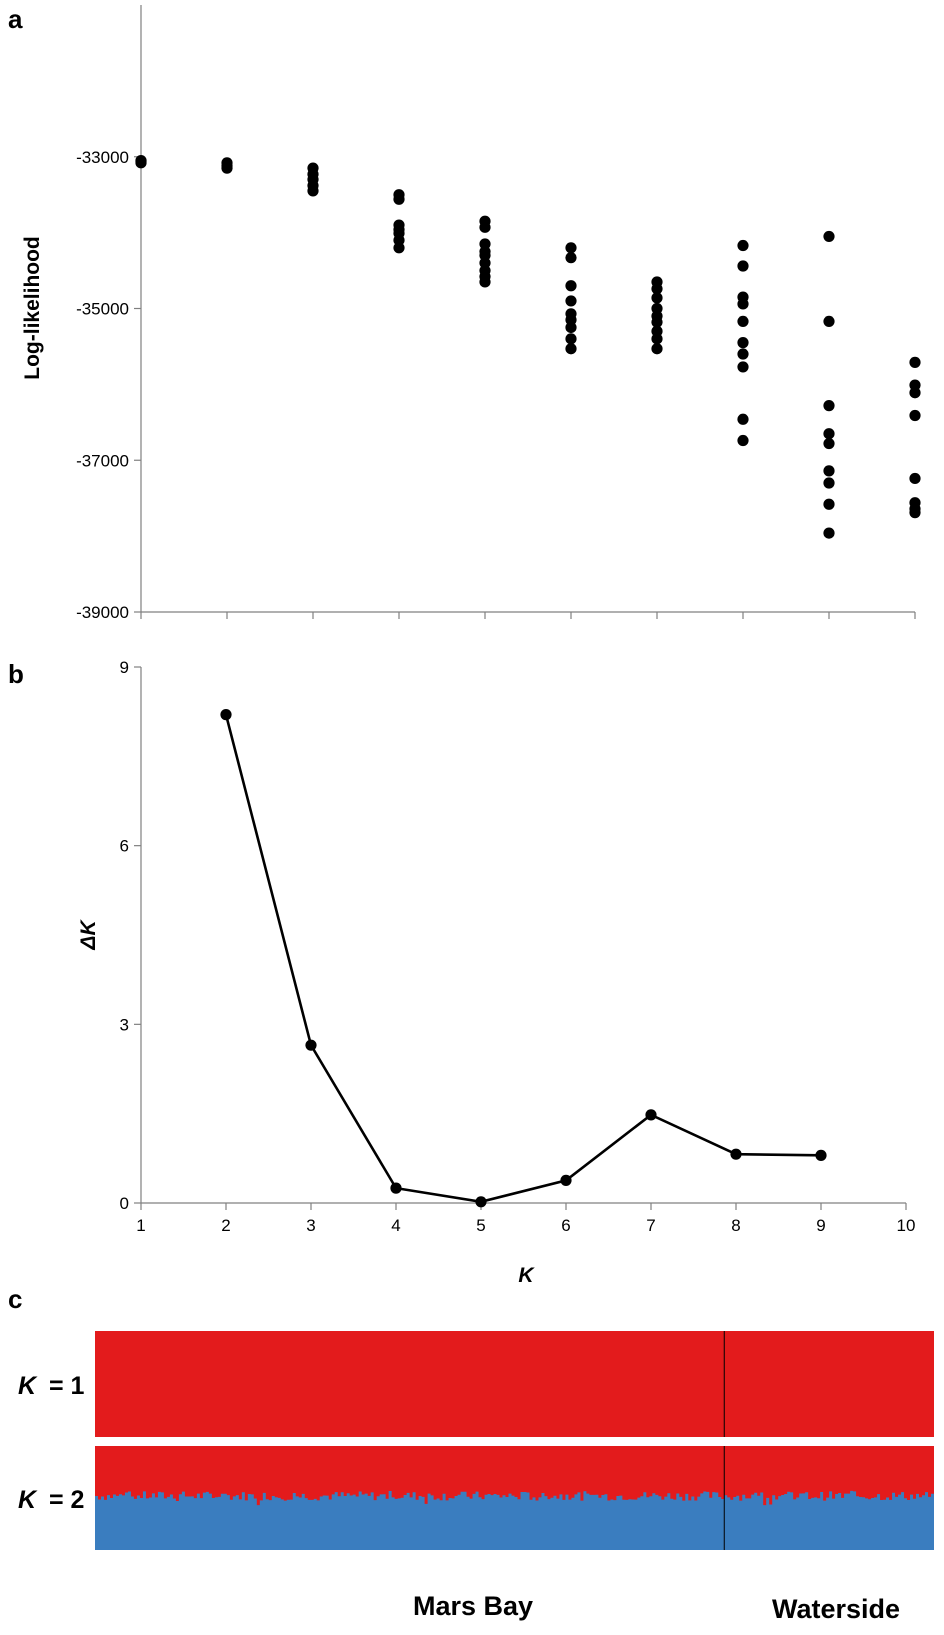 Image resolution: width=944 pixels, height=1635 pixels. I want to click on k1-row-label-eq: = 1, so click(67, 1386).